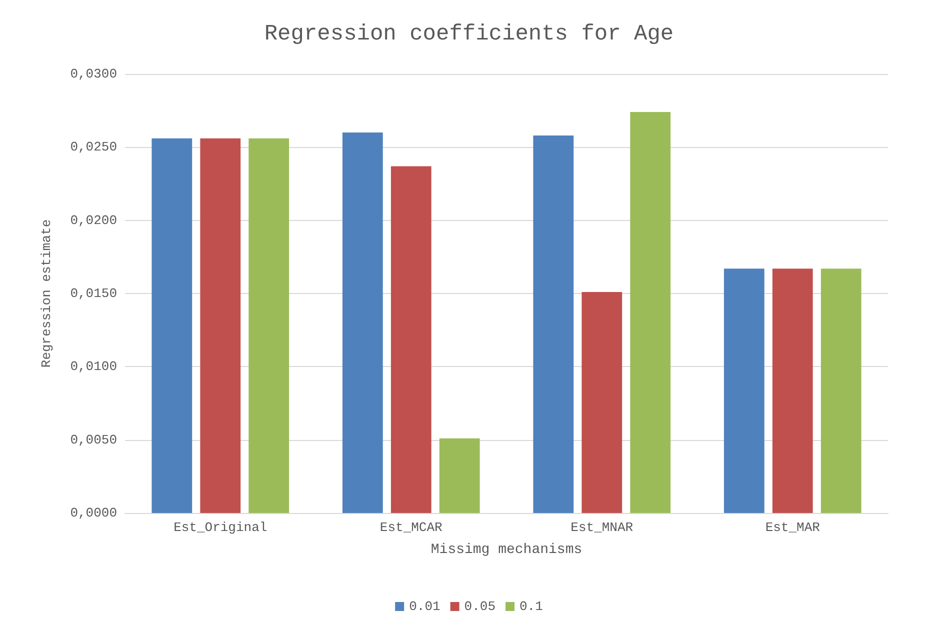 The image size is (938, 630). Describe the element at coordinates (792, 527) in the screenshot. I see `x-tick-label: Est_MAR` at that location.